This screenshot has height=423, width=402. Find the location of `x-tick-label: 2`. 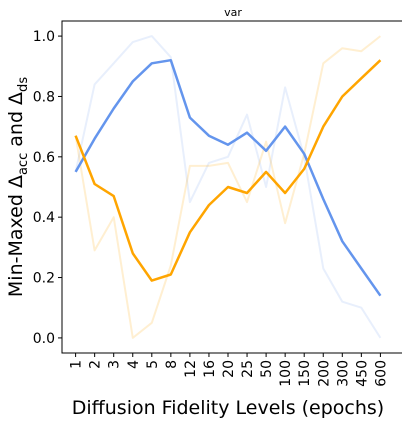

x-tick-label: 2 is located at coordinates (96, 364).